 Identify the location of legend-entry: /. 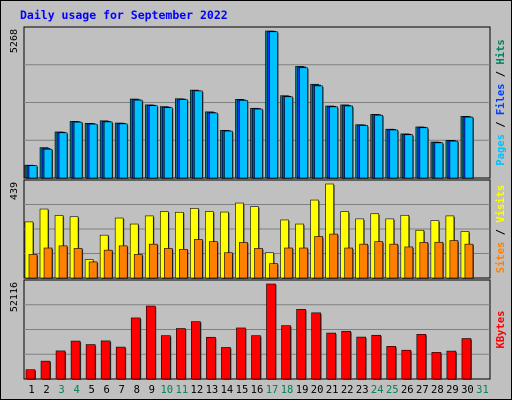
(501, 124).